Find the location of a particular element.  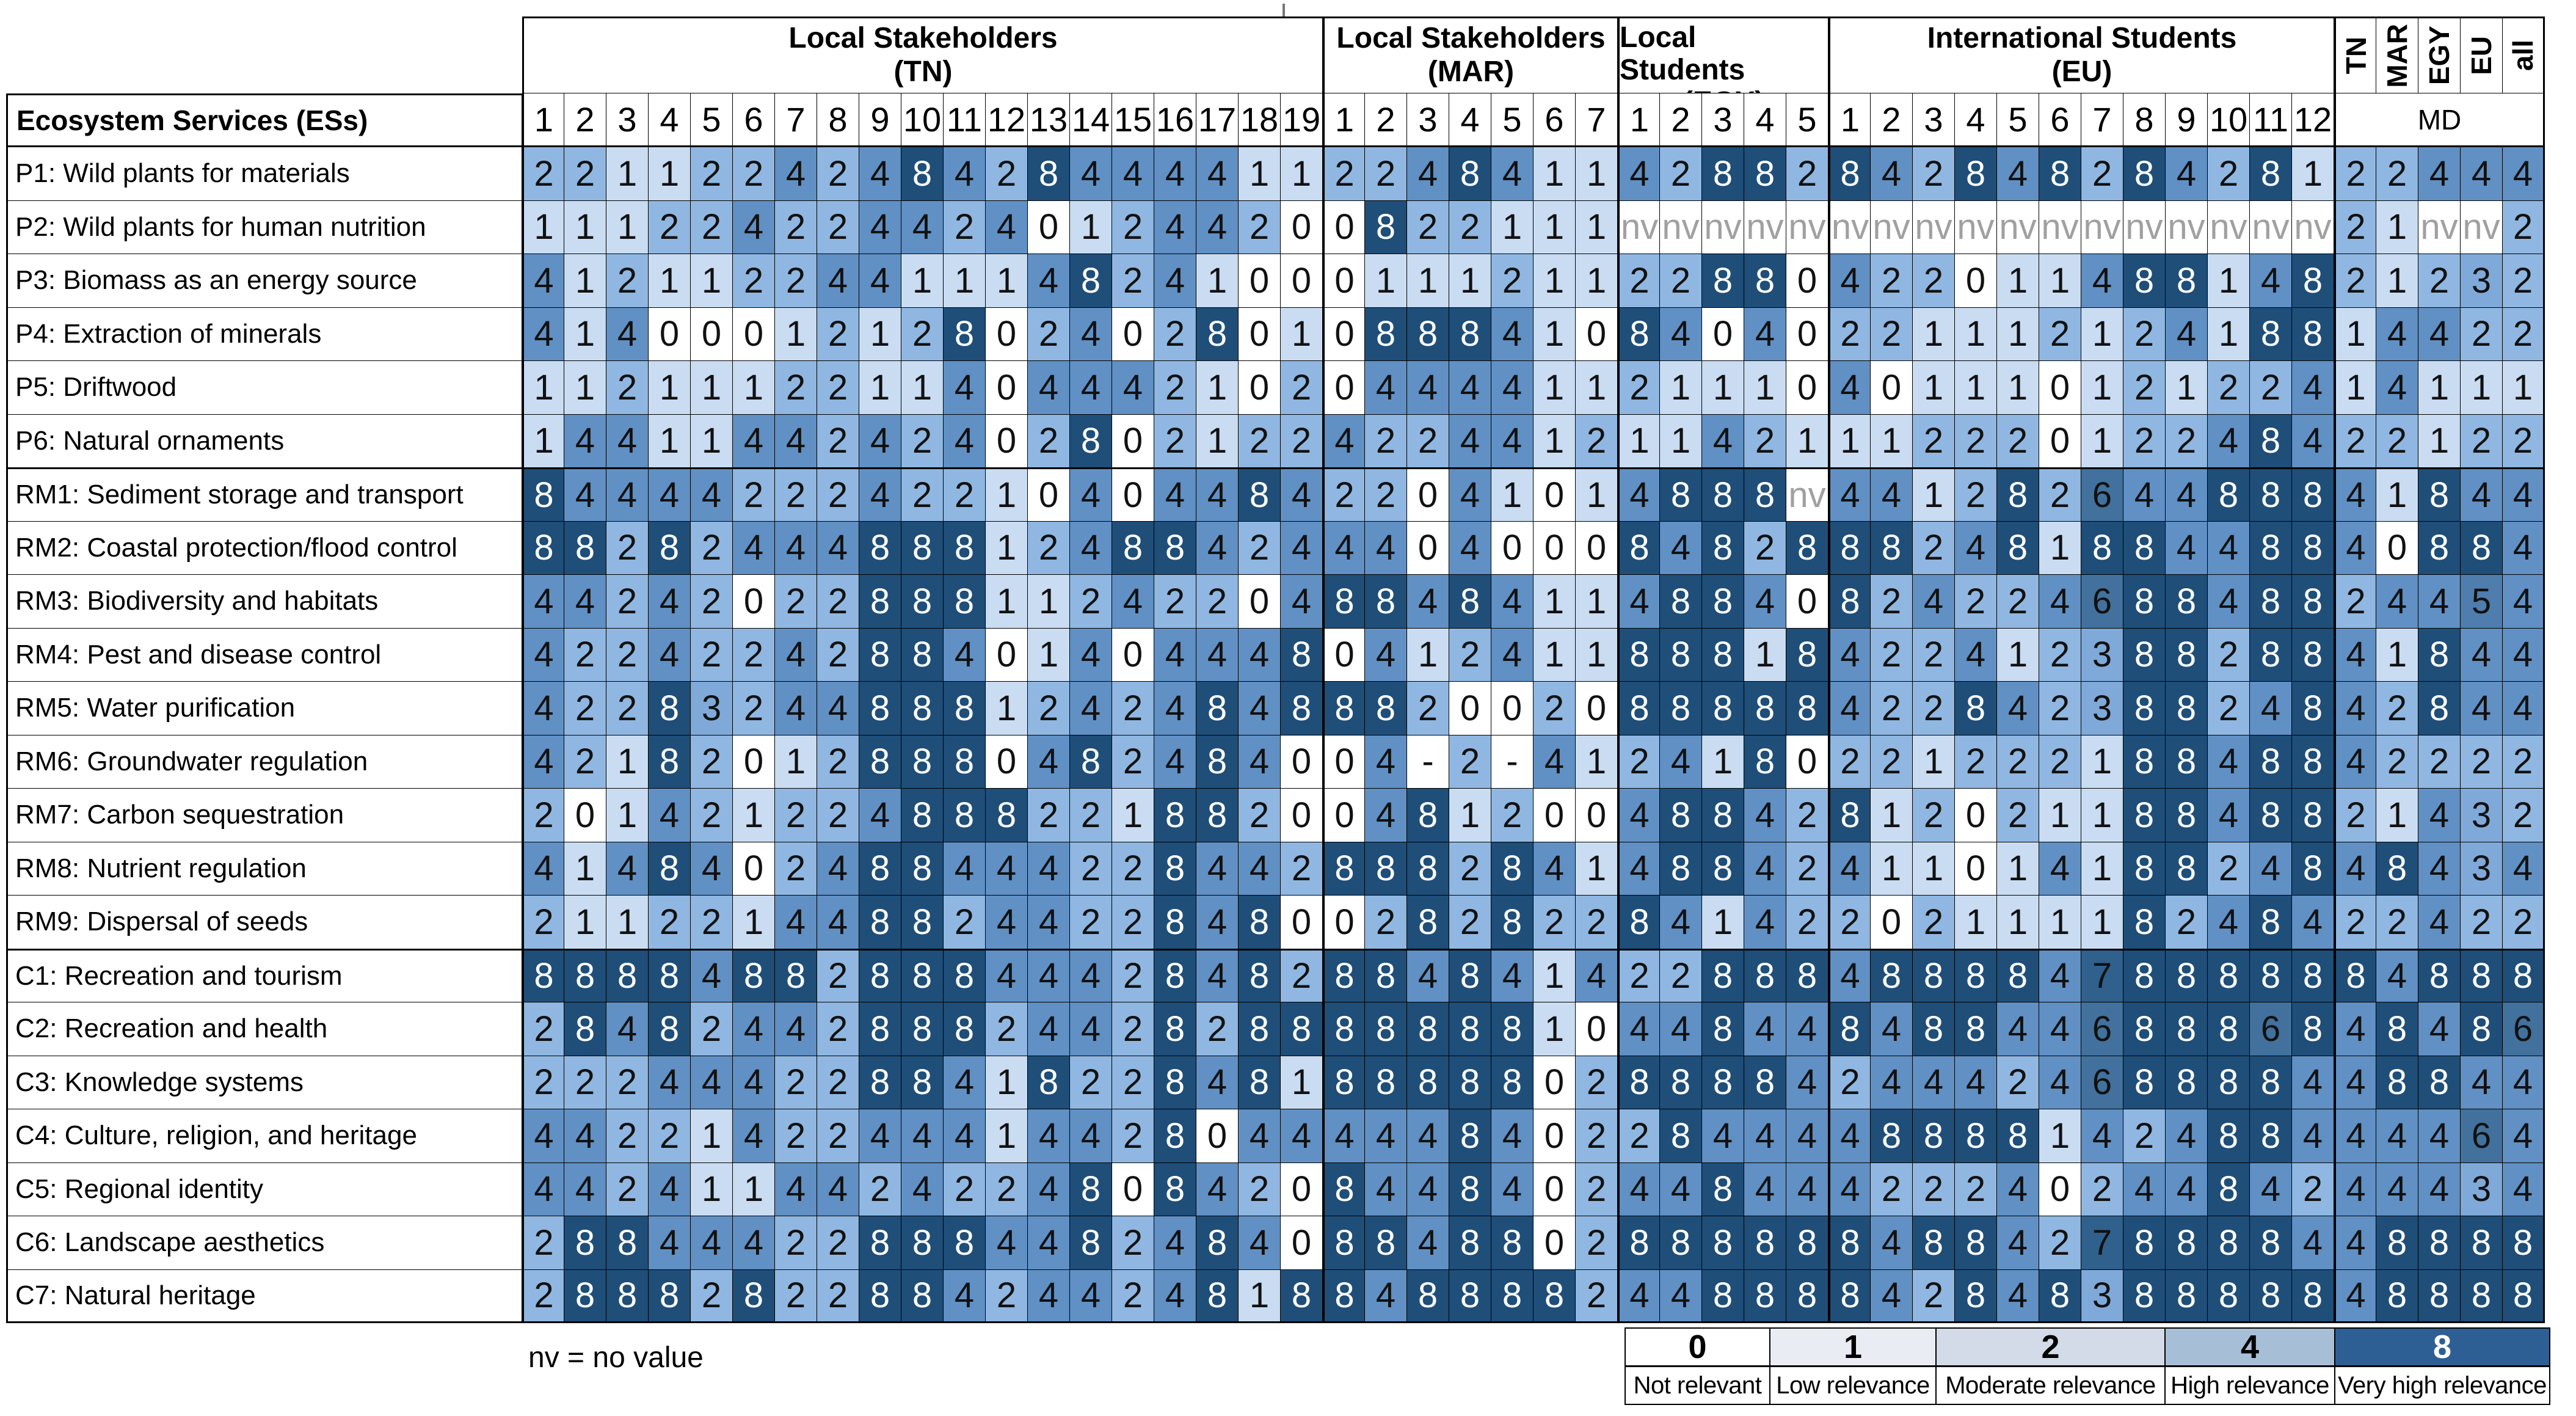

row-label: C6: Landscape aesthetics is located at coordinates (264, 1243).